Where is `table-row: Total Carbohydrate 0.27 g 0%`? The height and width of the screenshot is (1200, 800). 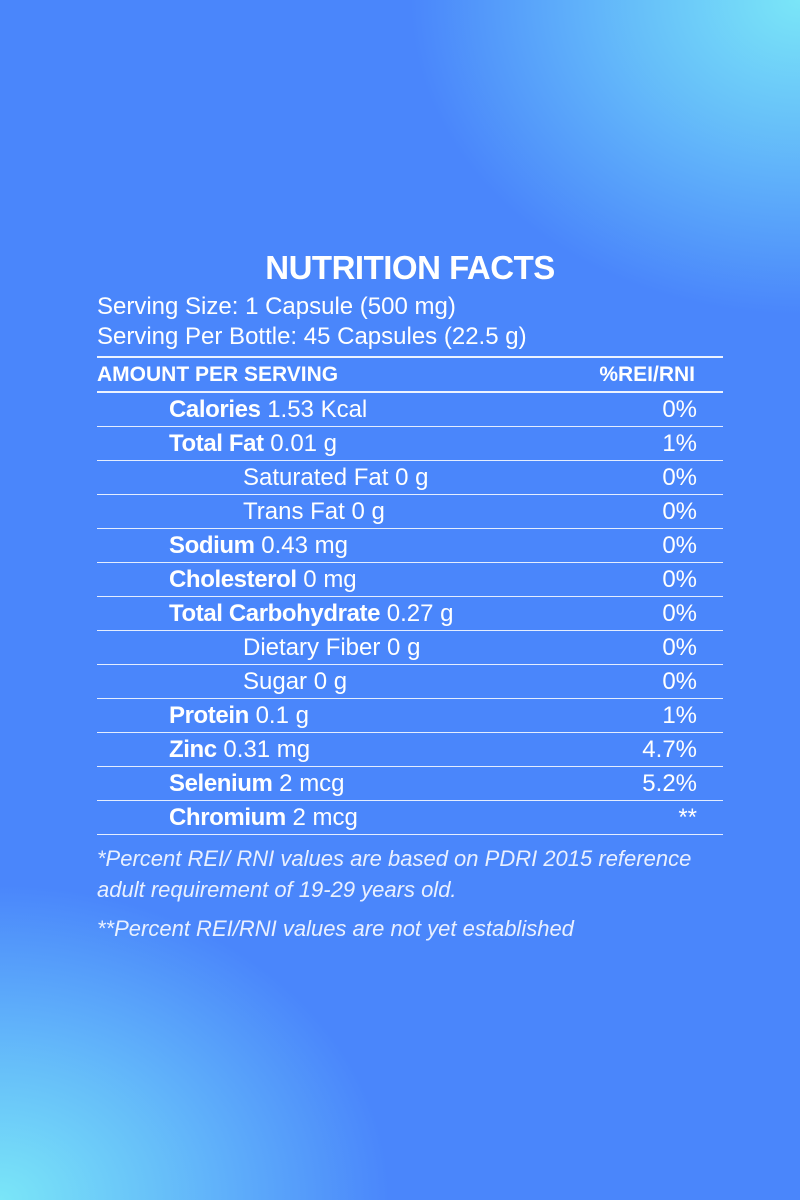 table-row: Total Carbohydrate 0.27 g 0% is located at coordinates (410, 614).